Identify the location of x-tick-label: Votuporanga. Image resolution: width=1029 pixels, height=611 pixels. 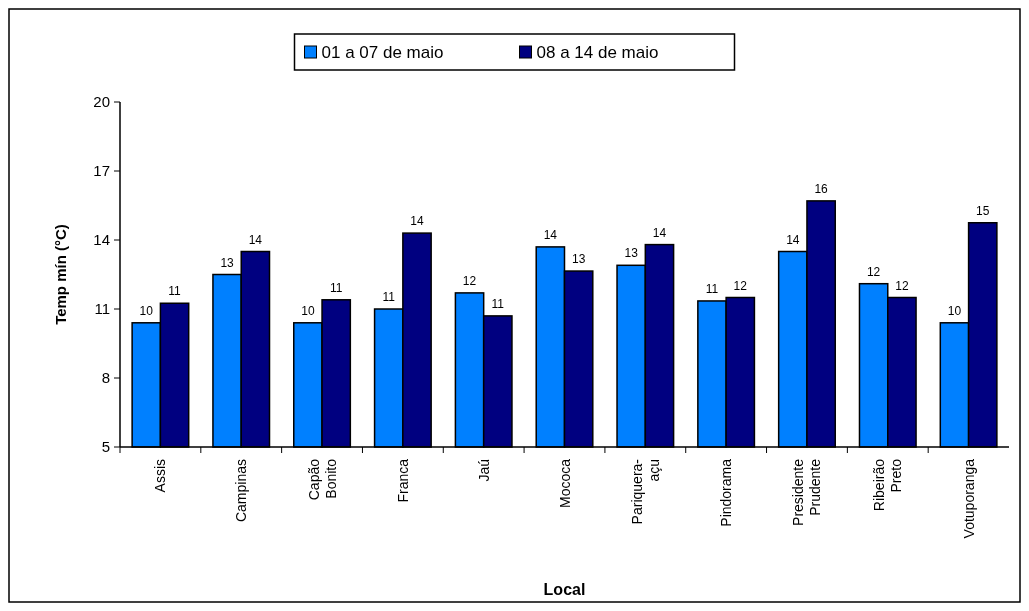
(968, 498).